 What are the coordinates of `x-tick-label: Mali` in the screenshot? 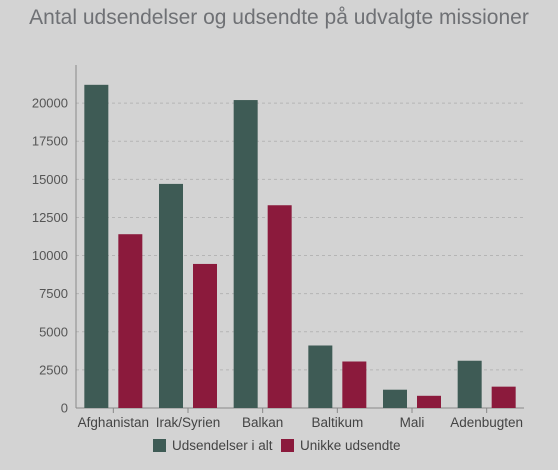 It's located at (412, 422).